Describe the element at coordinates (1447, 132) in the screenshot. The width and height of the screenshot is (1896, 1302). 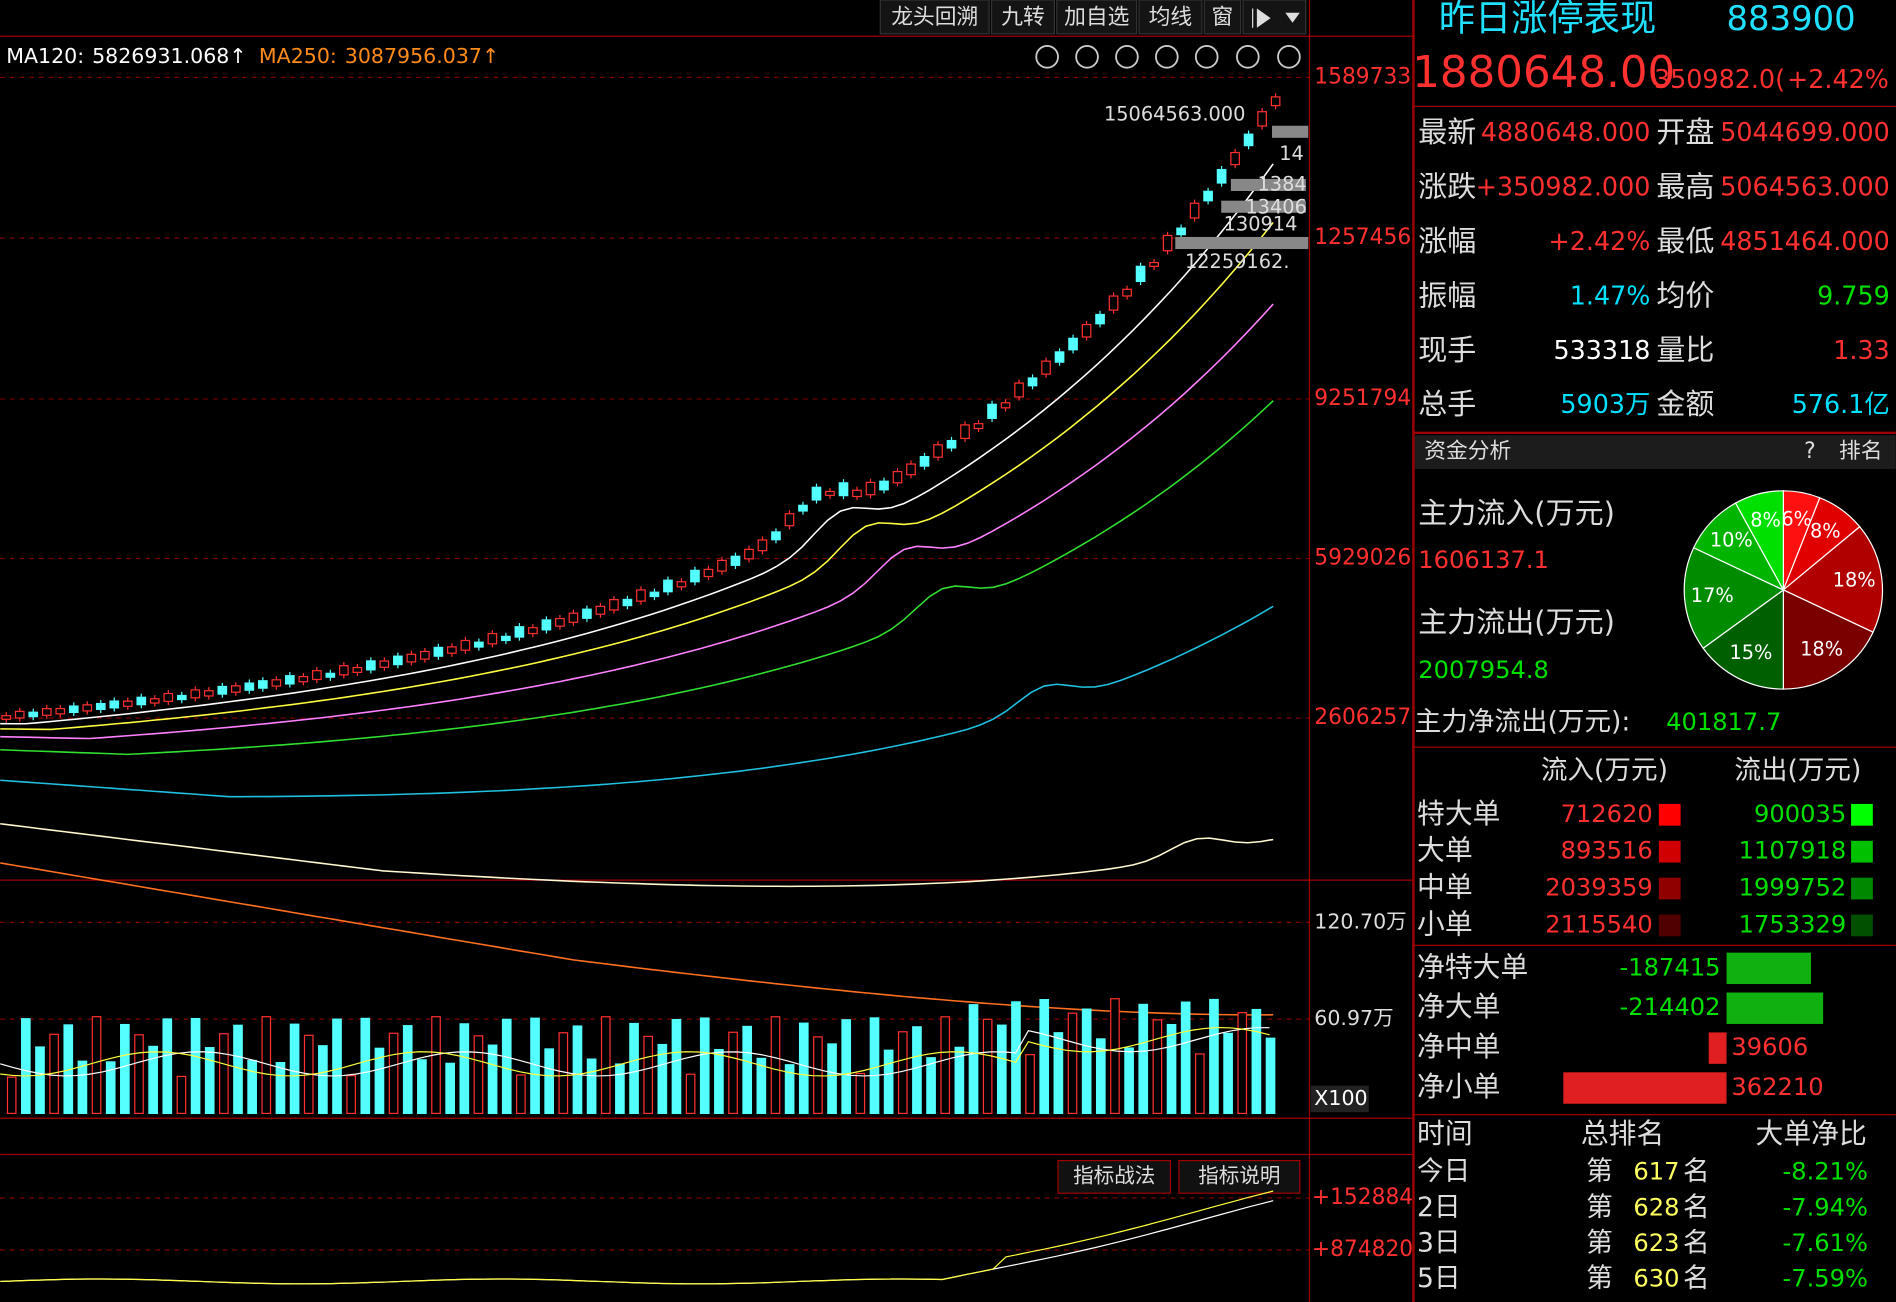
I see `quote-label: 最新` at that location.